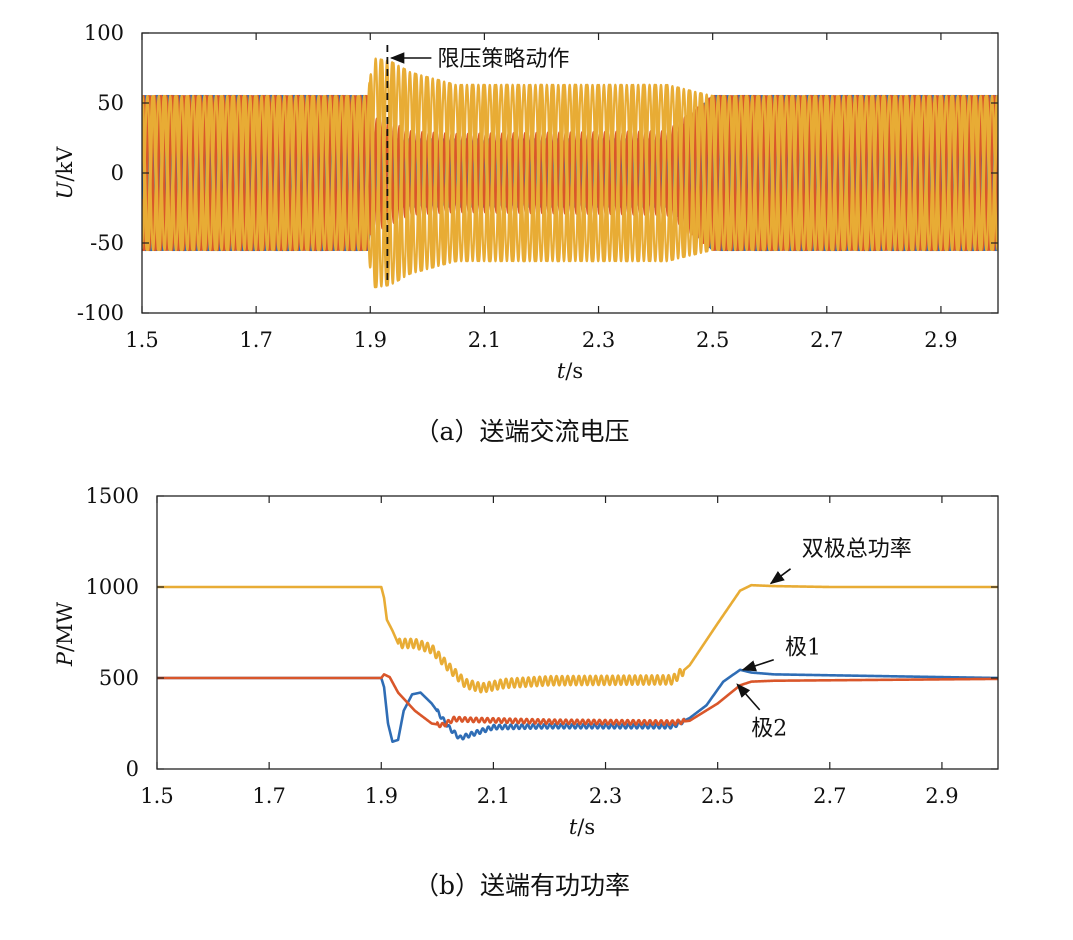  Describe the element at coordinates (112, 587) in the screenshot. I see `panel-b-y-tick-label: 1000` at that location.